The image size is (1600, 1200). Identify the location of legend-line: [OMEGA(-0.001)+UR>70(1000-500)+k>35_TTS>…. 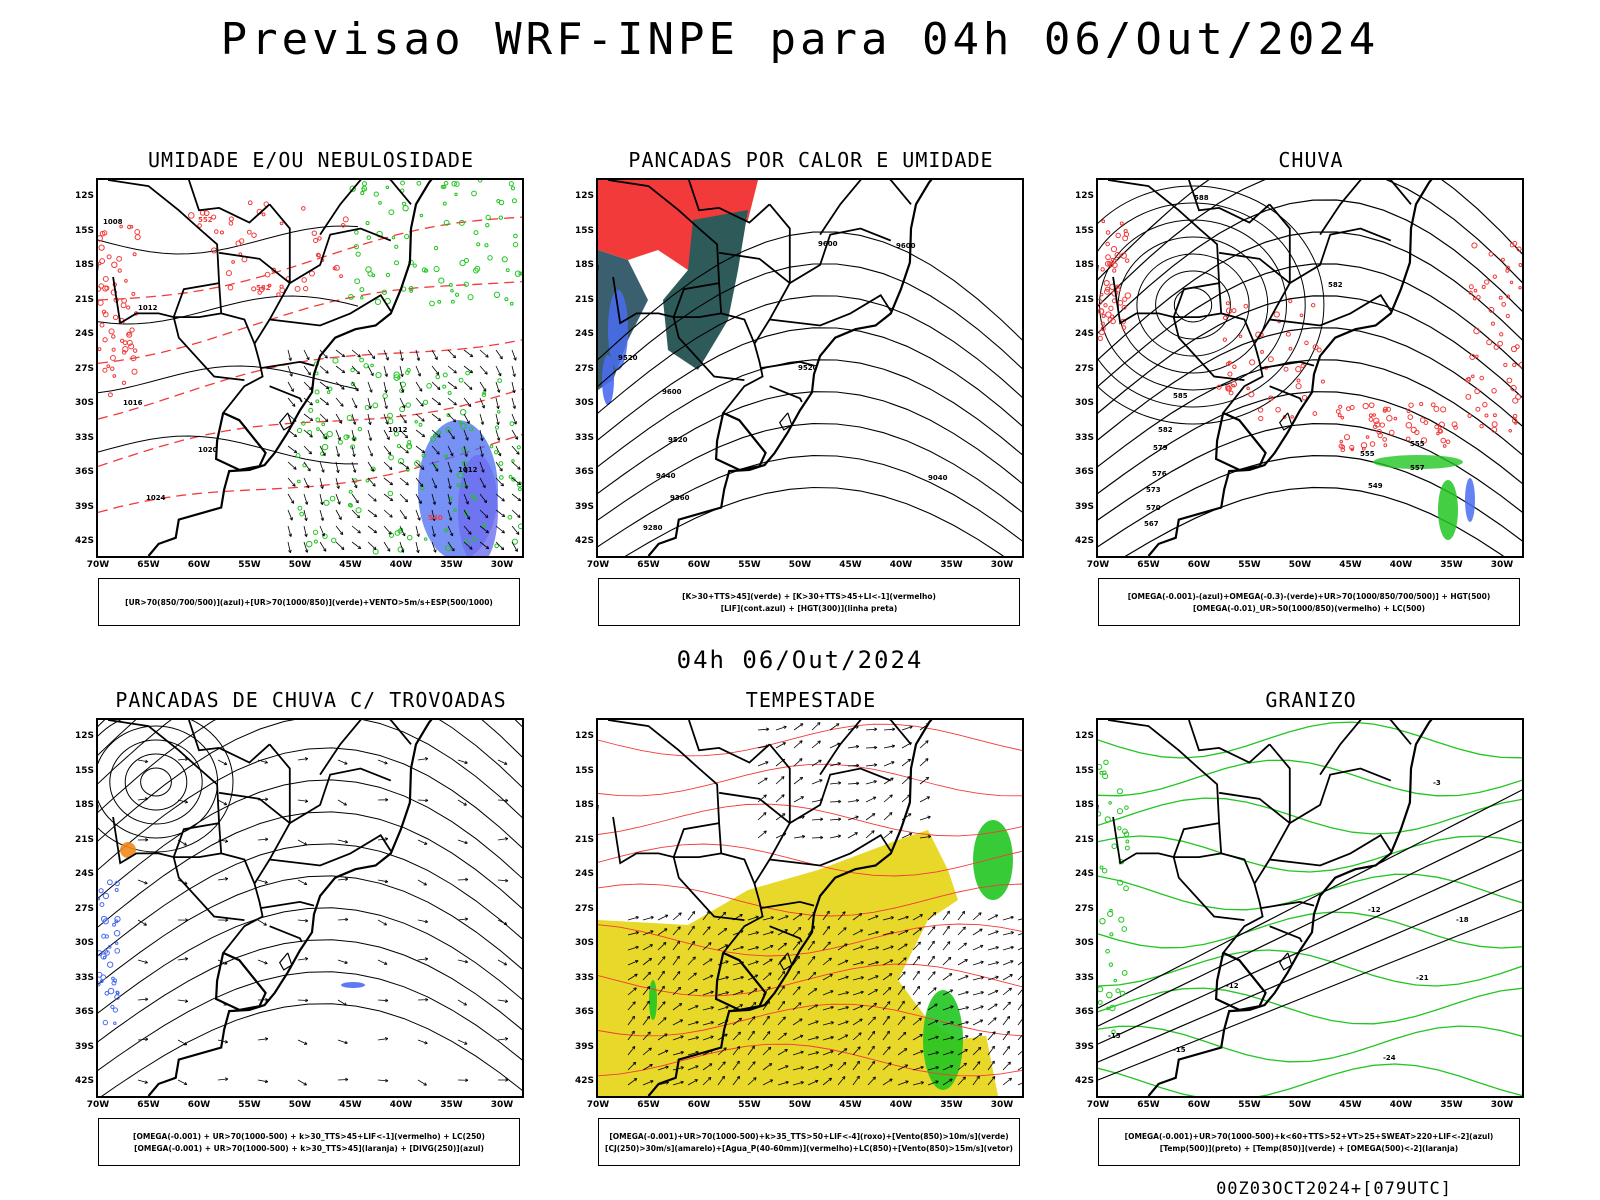
(809, 1136).